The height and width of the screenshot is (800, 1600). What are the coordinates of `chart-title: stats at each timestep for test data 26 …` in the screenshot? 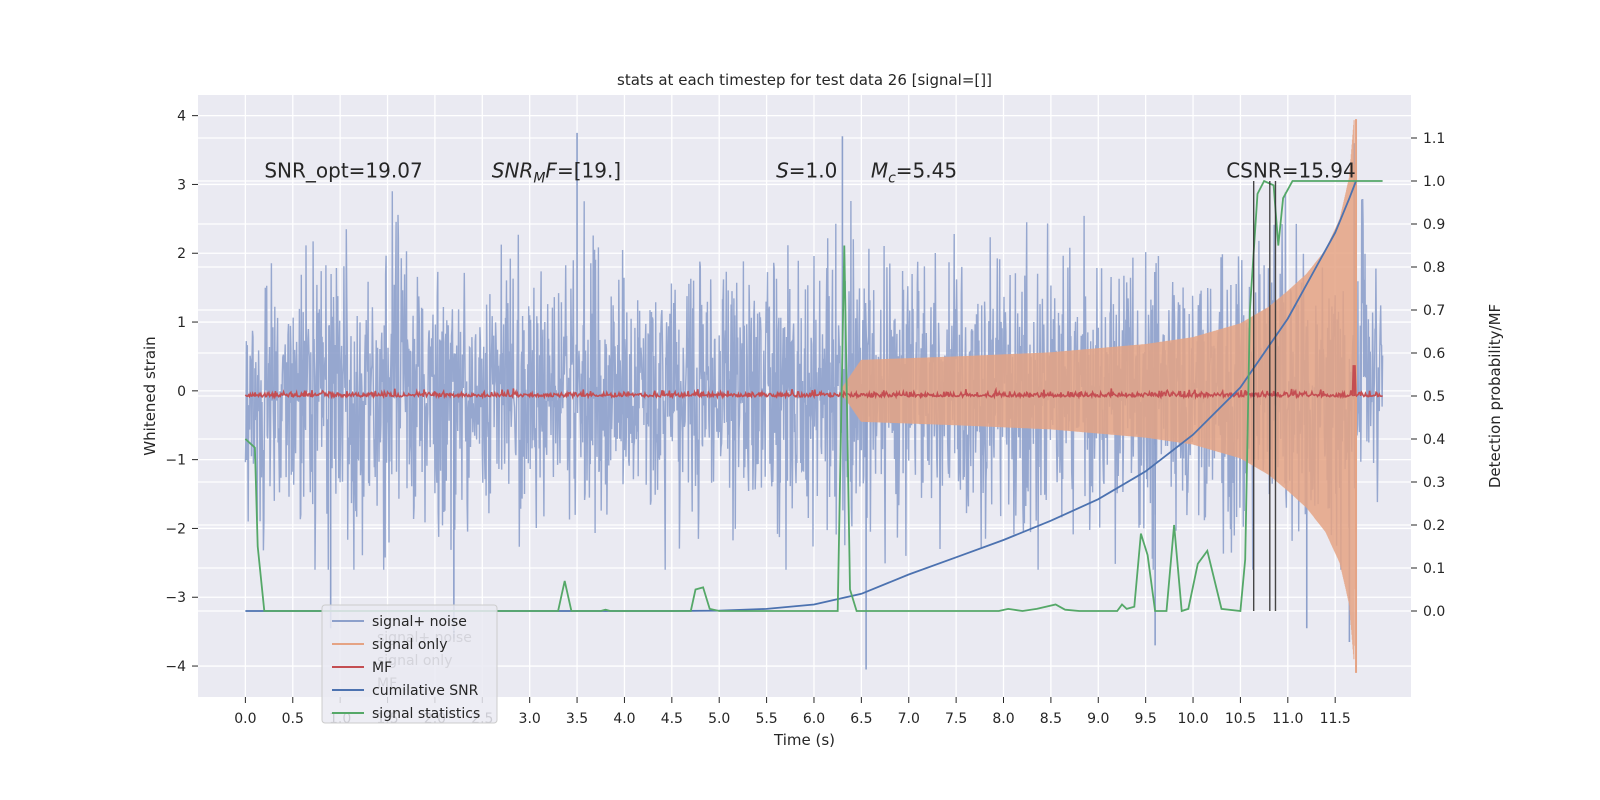 It's located at (804, 80).